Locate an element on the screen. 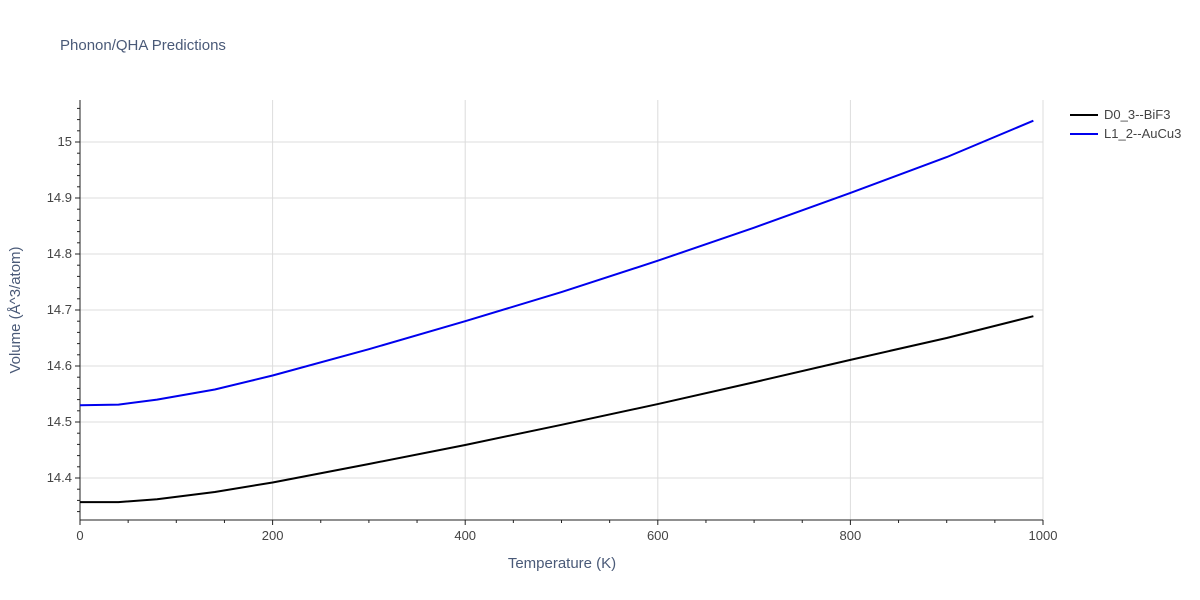 Image resolution: width=1200 pixels, height=600 pixels. legend-item-1: D0_3--BiF3 is located at coordinates (1120, 114).